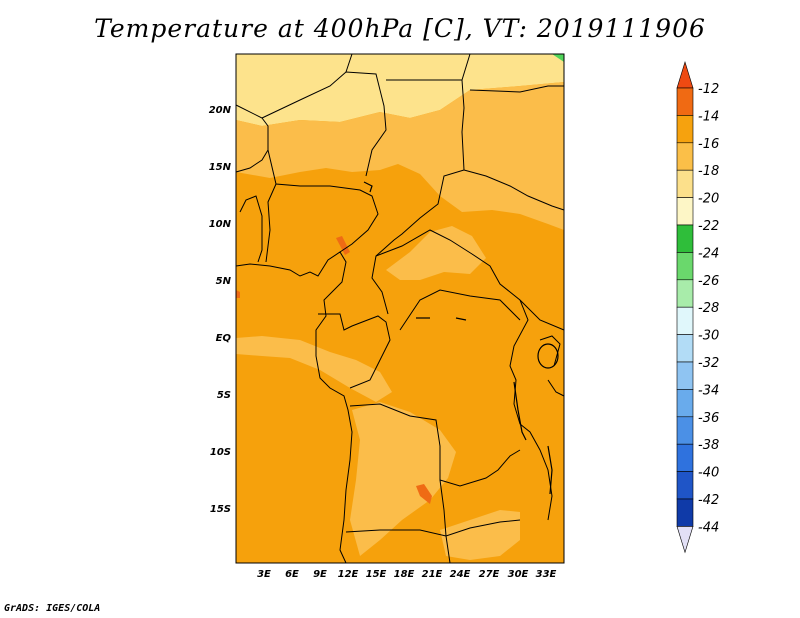 This screenshot has height=618, width=800. What do you see at coordinates (445, 521) in the screenshot?
I see `border-zambia` at bounding box center [445, 521].